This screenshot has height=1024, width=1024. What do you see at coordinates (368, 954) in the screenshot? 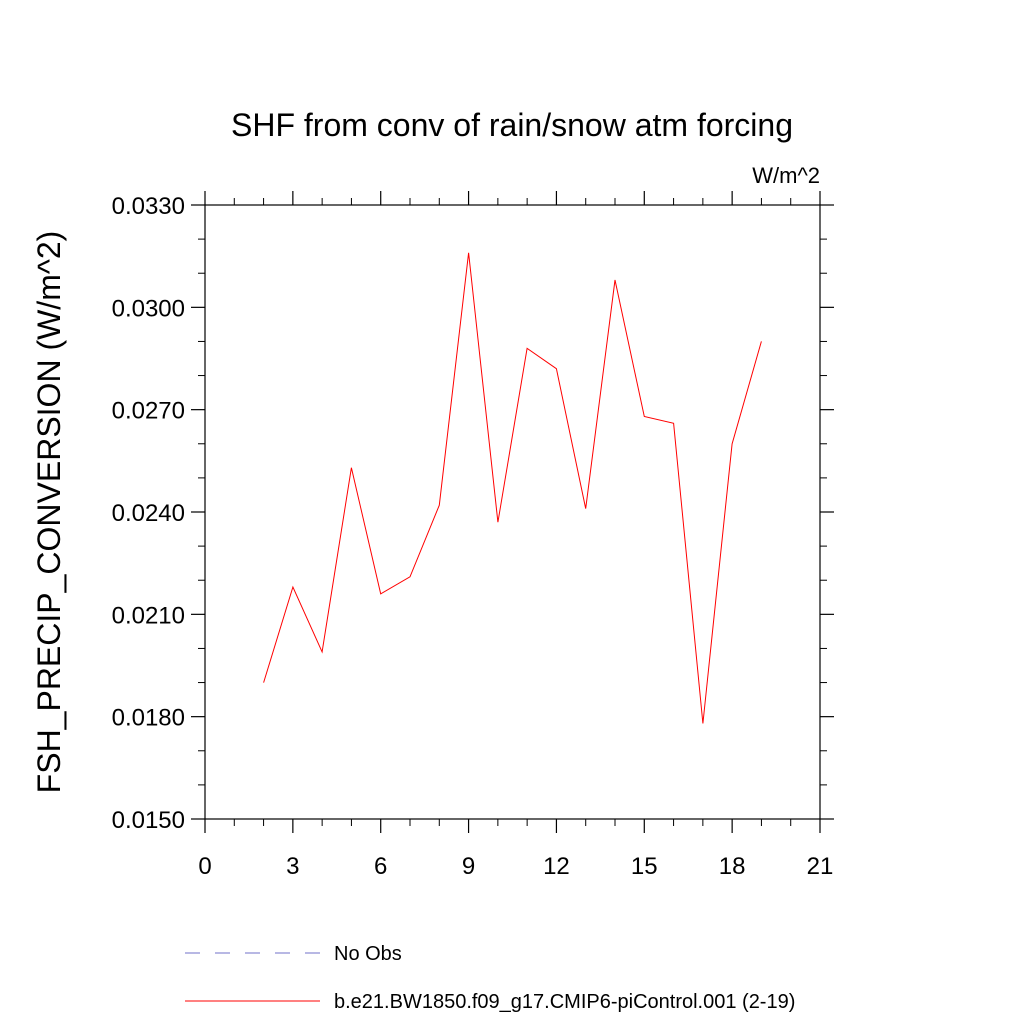
I see `legend-label: No Obs` at bounding box center [368, 954].